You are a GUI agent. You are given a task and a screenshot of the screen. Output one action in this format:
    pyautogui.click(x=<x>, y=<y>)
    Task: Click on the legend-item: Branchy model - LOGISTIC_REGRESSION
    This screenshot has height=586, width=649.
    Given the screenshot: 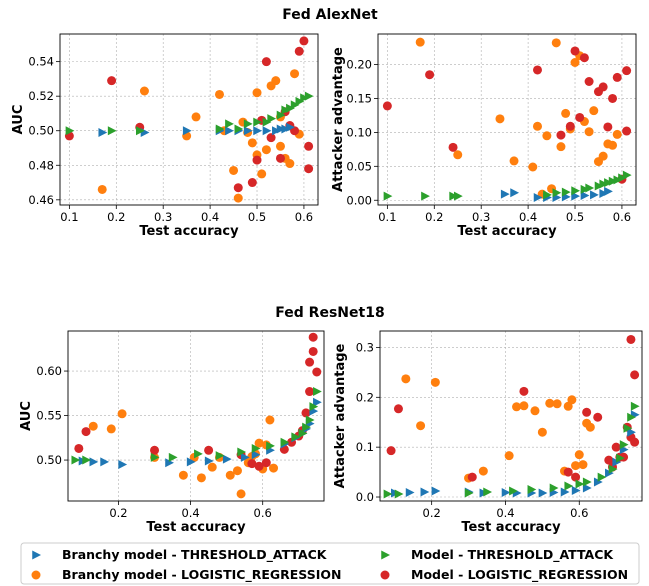 What is the action you would take?
    pyautogui.click(x=186, y=575)
    